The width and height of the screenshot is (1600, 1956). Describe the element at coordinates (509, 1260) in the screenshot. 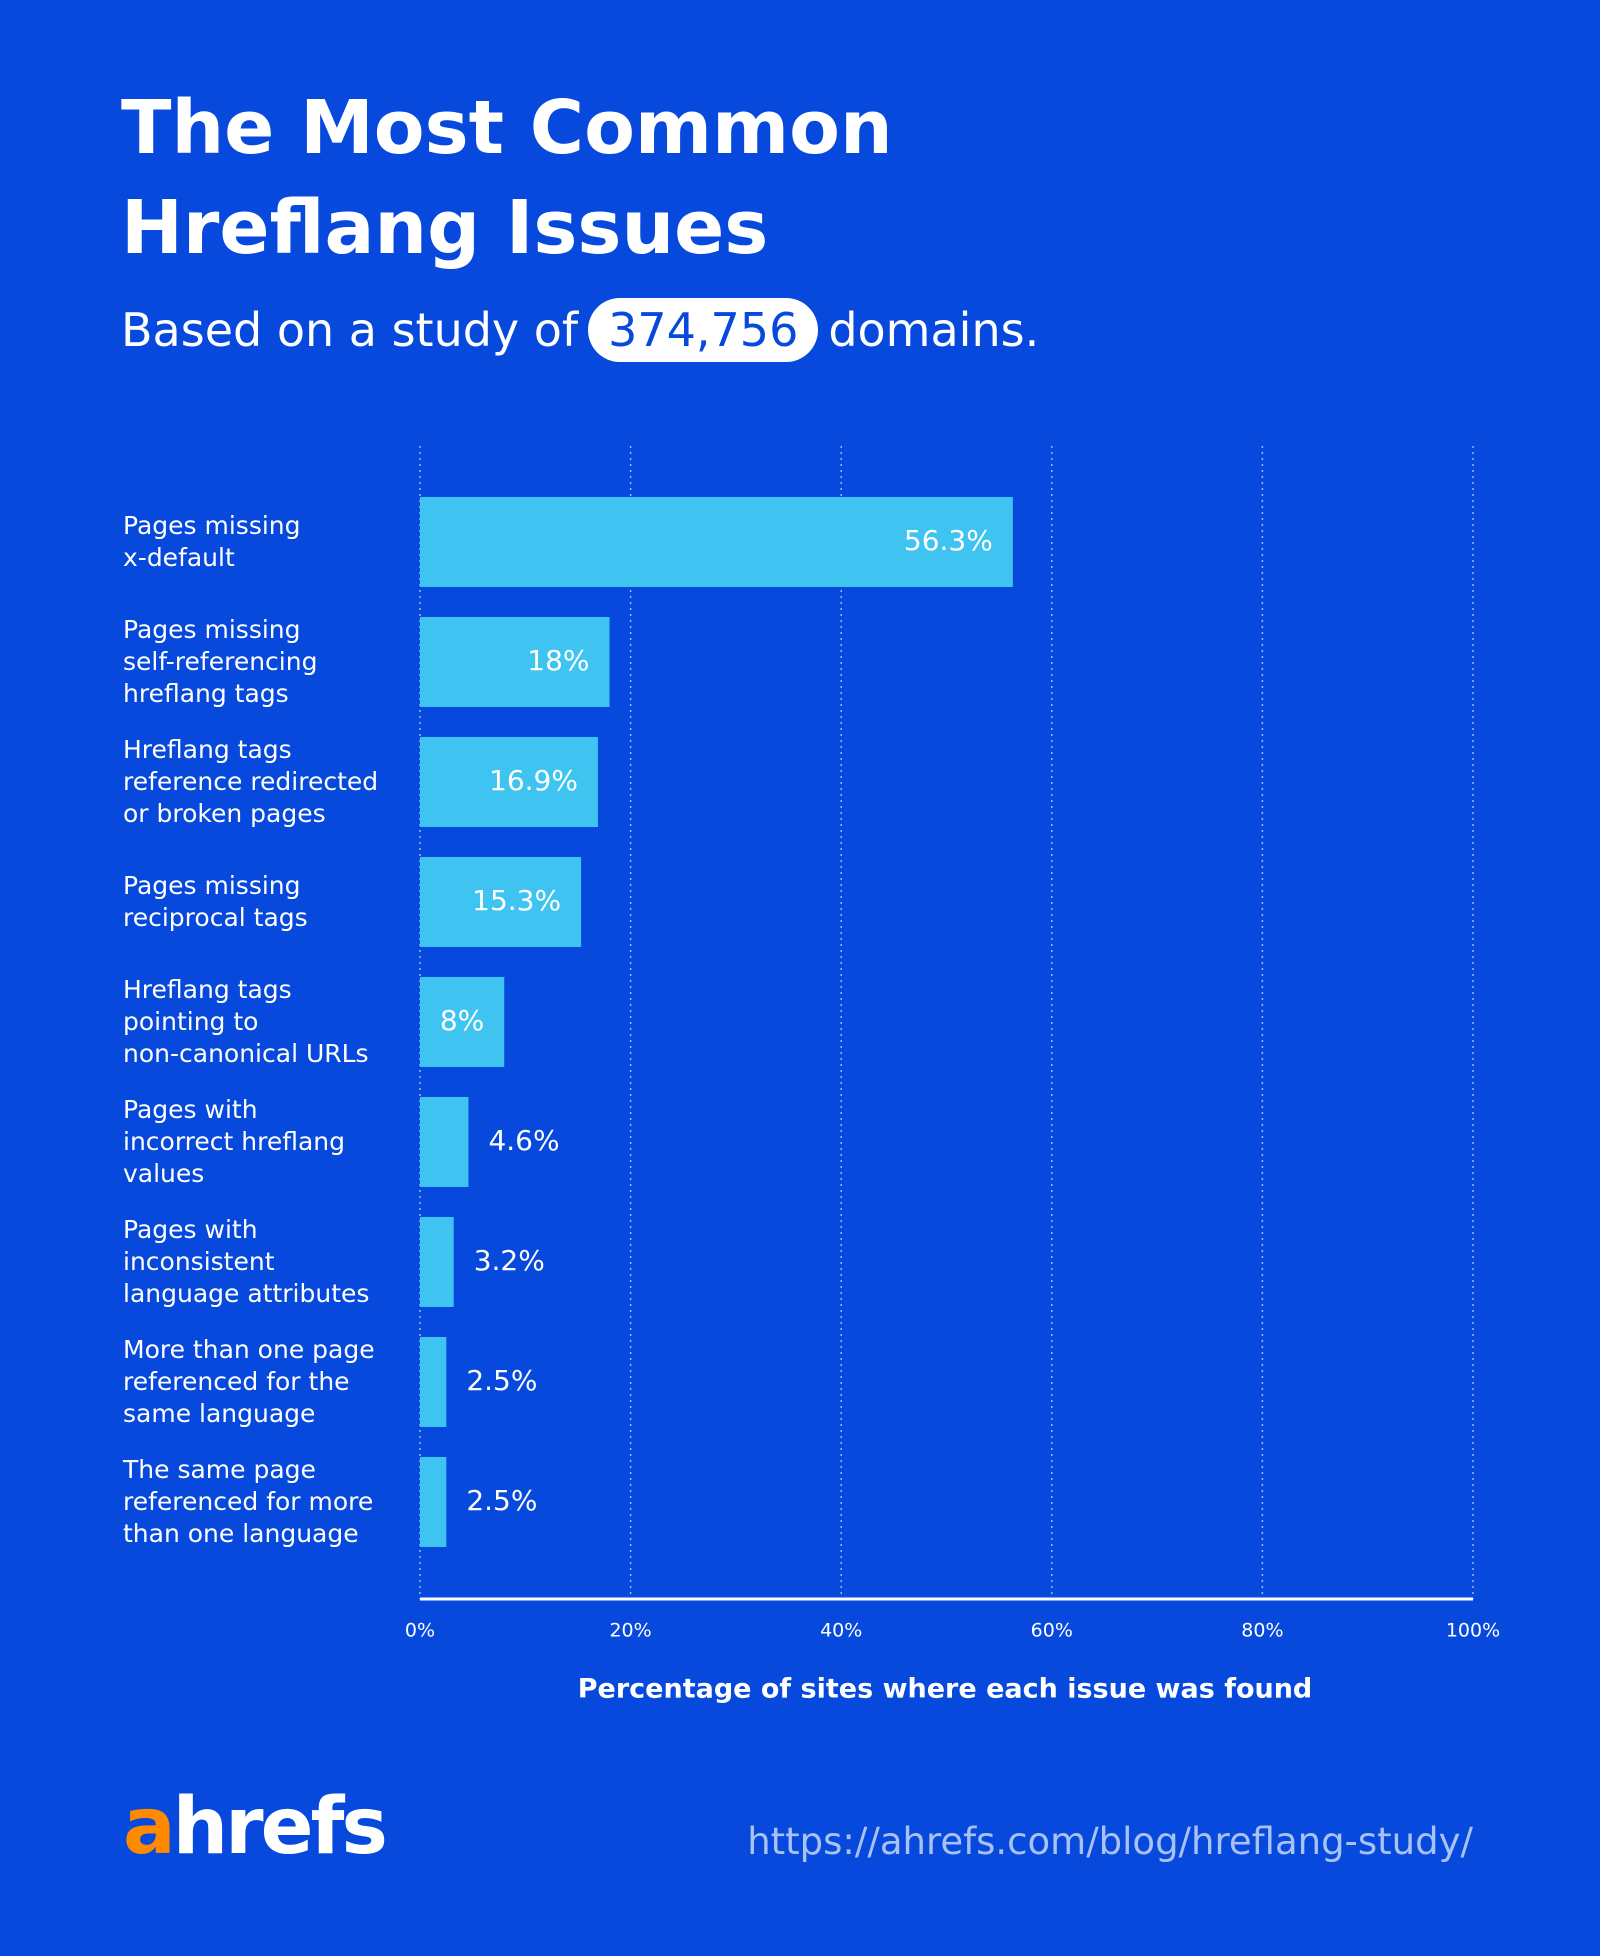

I see `value-label: 3.2%` at that location.